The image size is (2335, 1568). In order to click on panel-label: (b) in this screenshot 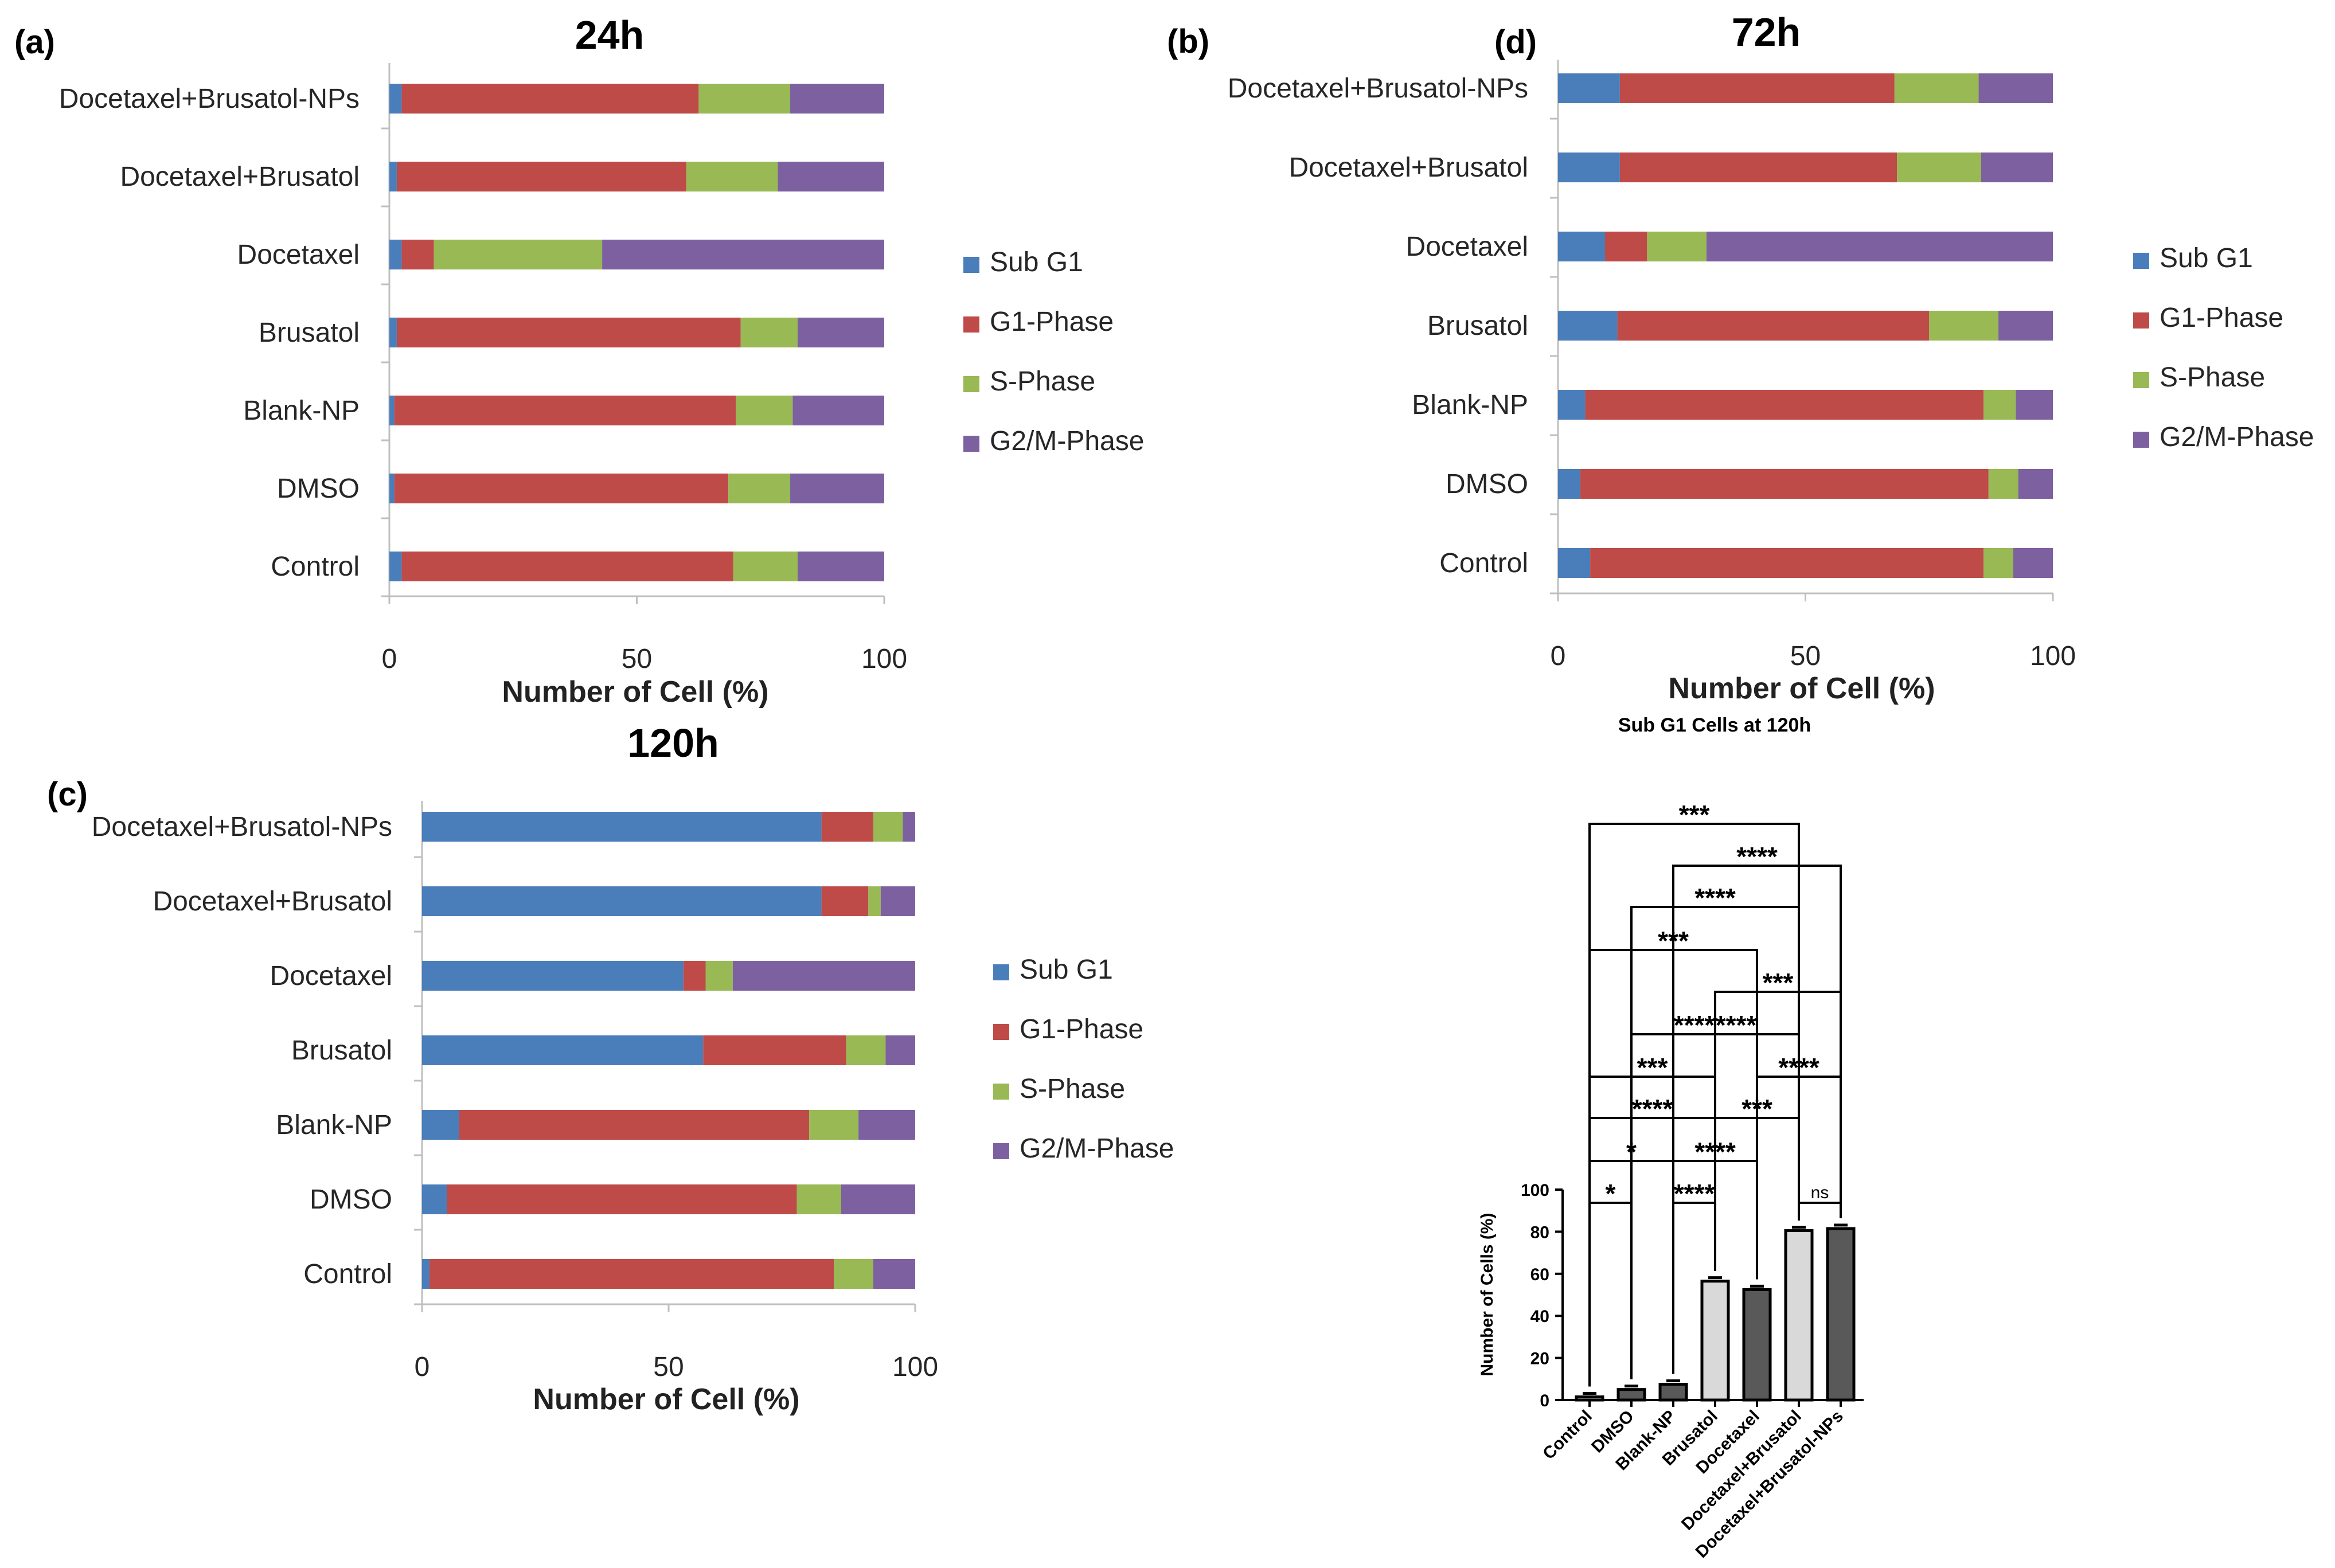, I will do `click(1188, 42)`.